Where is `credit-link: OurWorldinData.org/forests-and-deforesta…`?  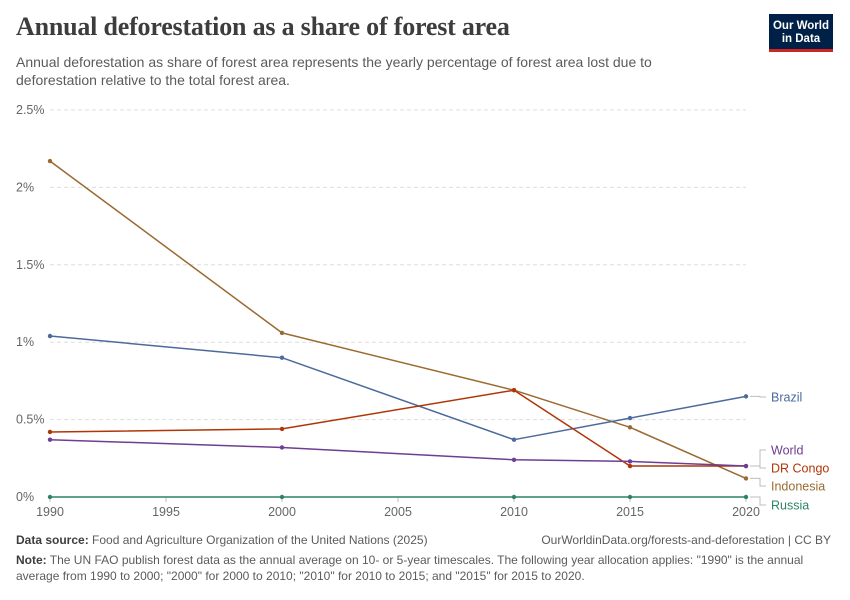 credit-link: OurWorldinData.org/forests-and-deforesta… is located at coordinates (686, 540).